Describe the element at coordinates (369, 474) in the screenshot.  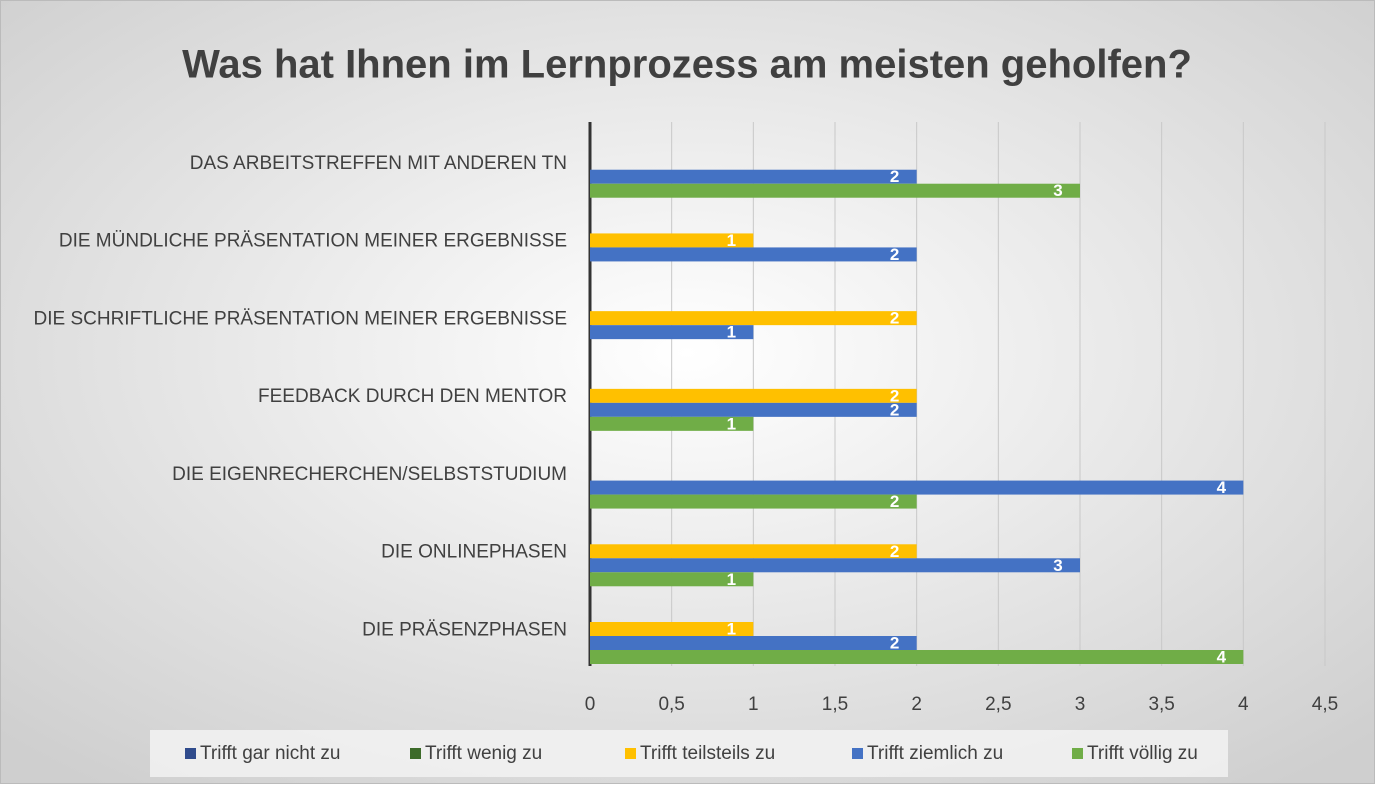
I see `y-tick-label: DIE EIGENRECHERCHEN/SELBSTSTUDIUM` at that location.